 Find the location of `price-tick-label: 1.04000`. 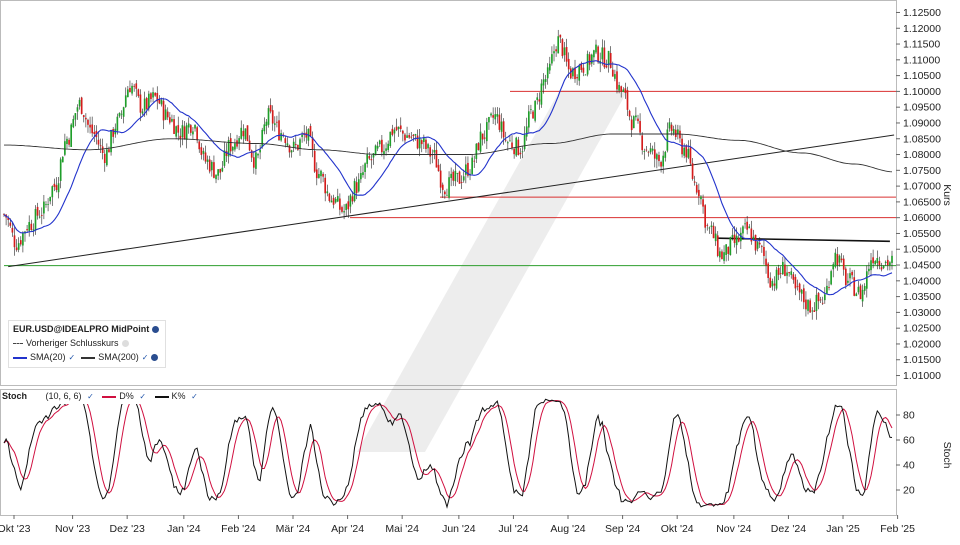

price-tick-label: 1.04000 is located at coordinates (922, 281).